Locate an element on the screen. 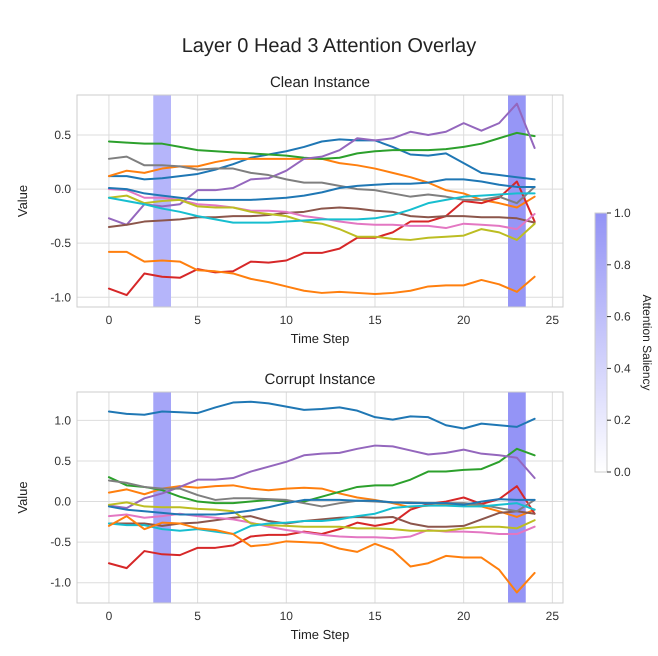 This screenshot has height=656, width=658. color-bar-title: Attention Saliency is located at coordinates (647, 342).